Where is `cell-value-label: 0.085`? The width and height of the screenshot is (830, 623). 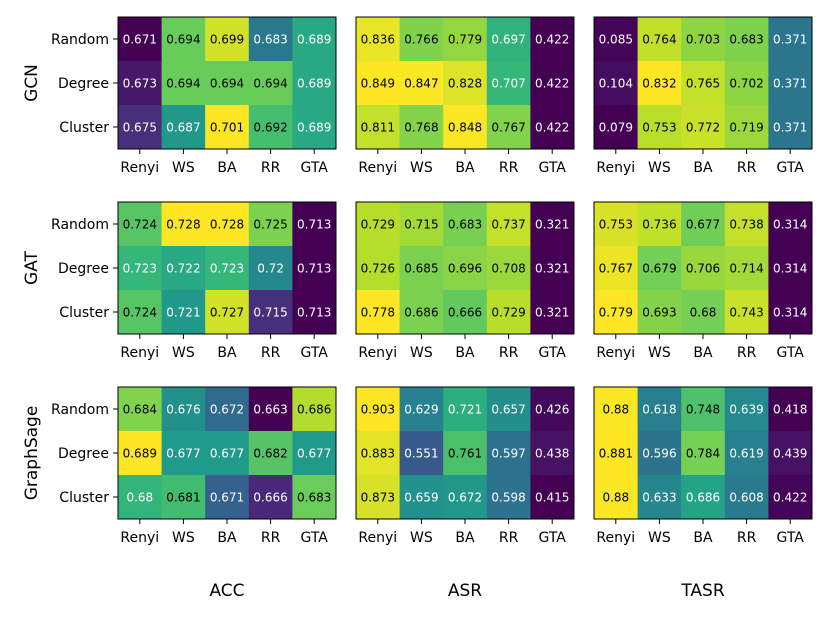
cell-value-label: 0.085 is located at coordinates (616, 40).